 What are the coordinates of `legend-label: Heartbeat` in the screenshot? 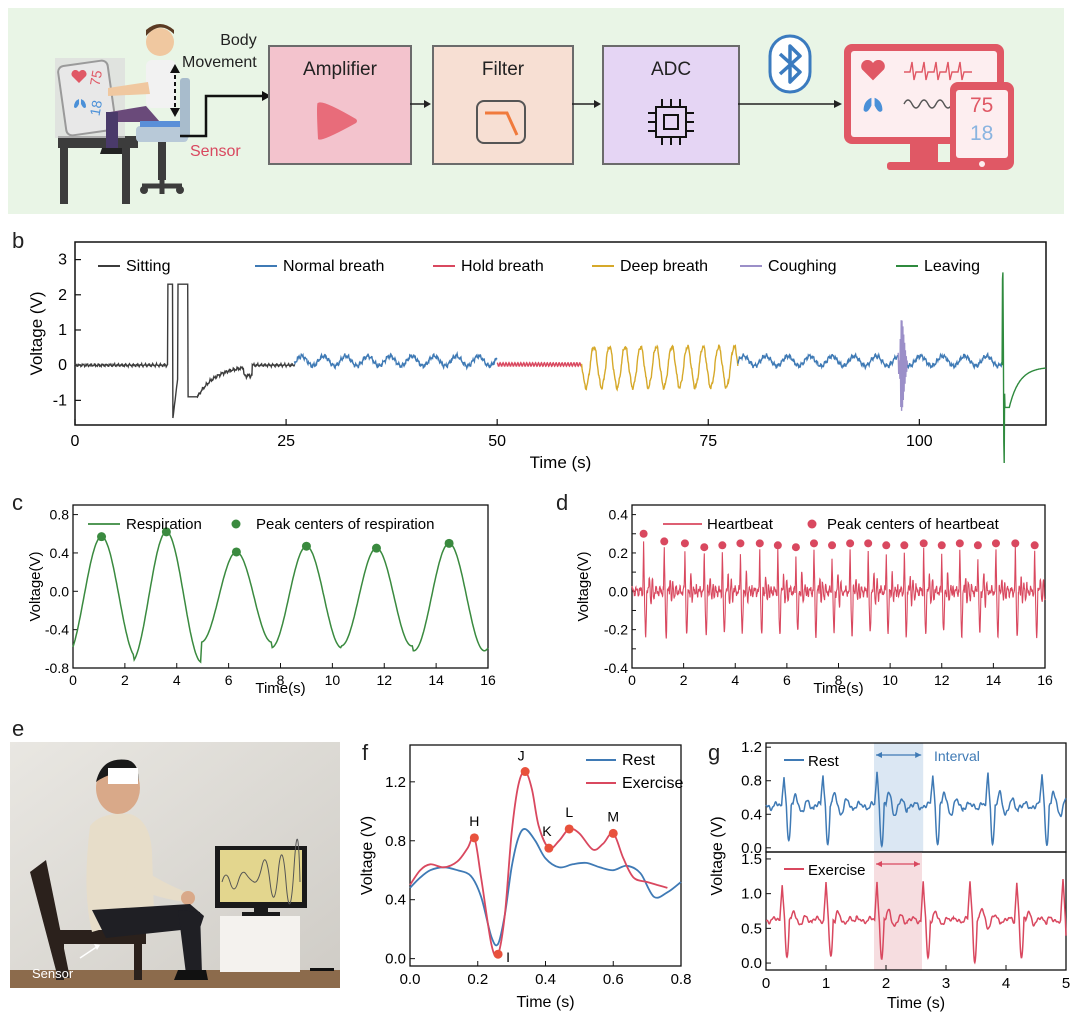 It's located at (740, 524).